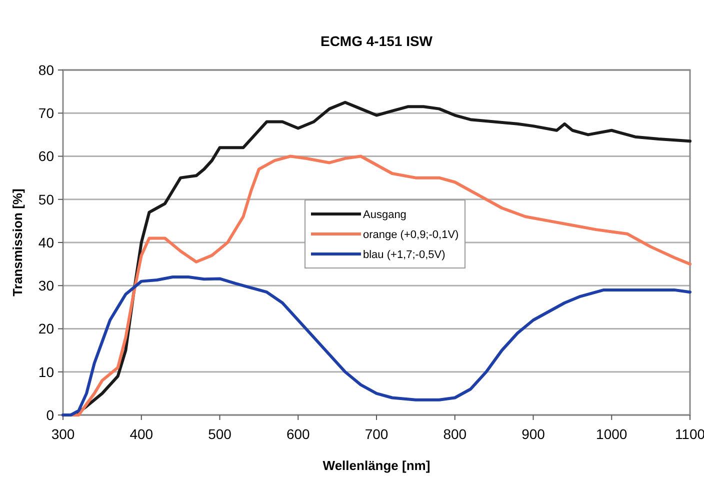 The height and width of the screenshot is (477, 704). Describe the element at coordinates (404, 254) in the screenshot. I see `legend-label: blau (+1,7;-0,5V)` at that location.